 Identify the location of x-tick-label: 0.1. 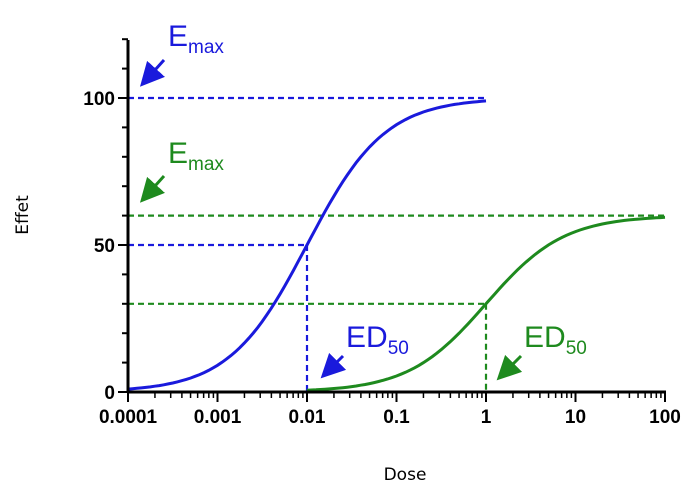
(396, 417).